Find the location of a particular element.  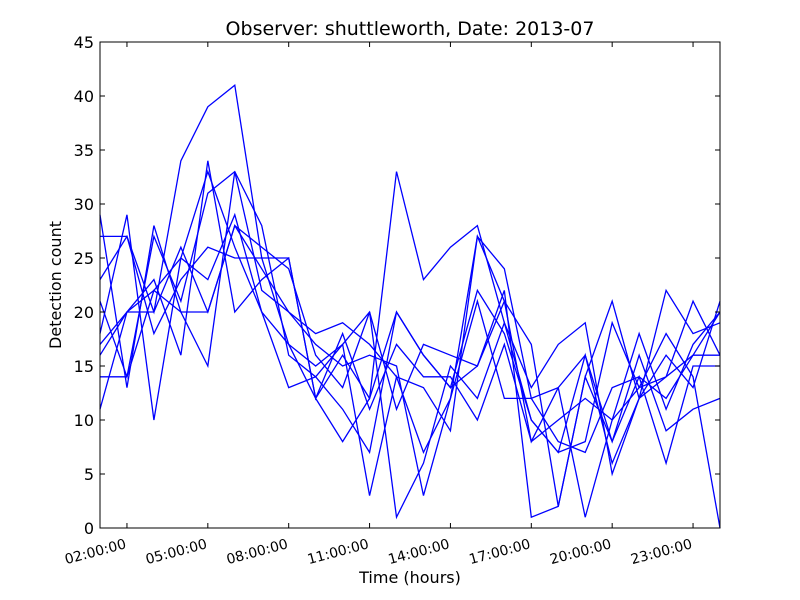

y-tick-label: 15 is located at coordinates (84, 366).